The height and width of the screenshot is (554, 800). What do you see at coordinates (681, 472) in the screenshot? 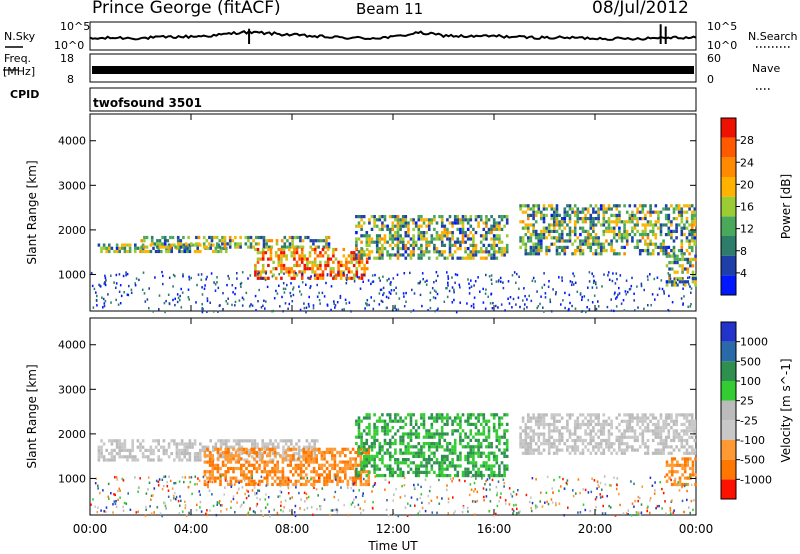
I see `velocity-band` at bounding box center [681, 472].